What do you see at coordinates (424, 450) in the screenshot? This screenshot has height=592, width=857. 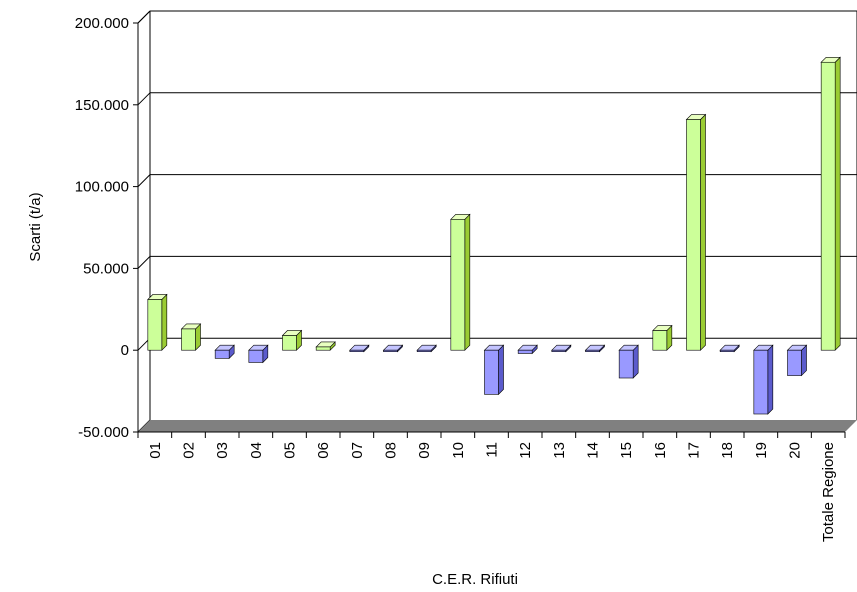 I see `x-tick-label: 09` at bounding box center [424, 450].